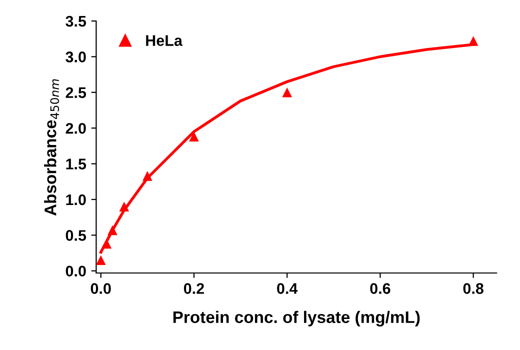 The height and width of the screenshot is (350, 520). I want to click on x-tick-label: 0.2, so click(194, 288).